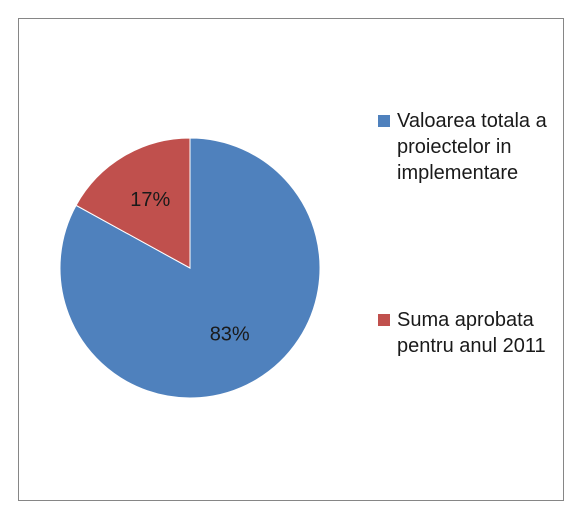 The width and height of the screenshot is (582, 519). I want to click on legend-item: Suma aprobata pentru anul 2011, so click(465, 333).